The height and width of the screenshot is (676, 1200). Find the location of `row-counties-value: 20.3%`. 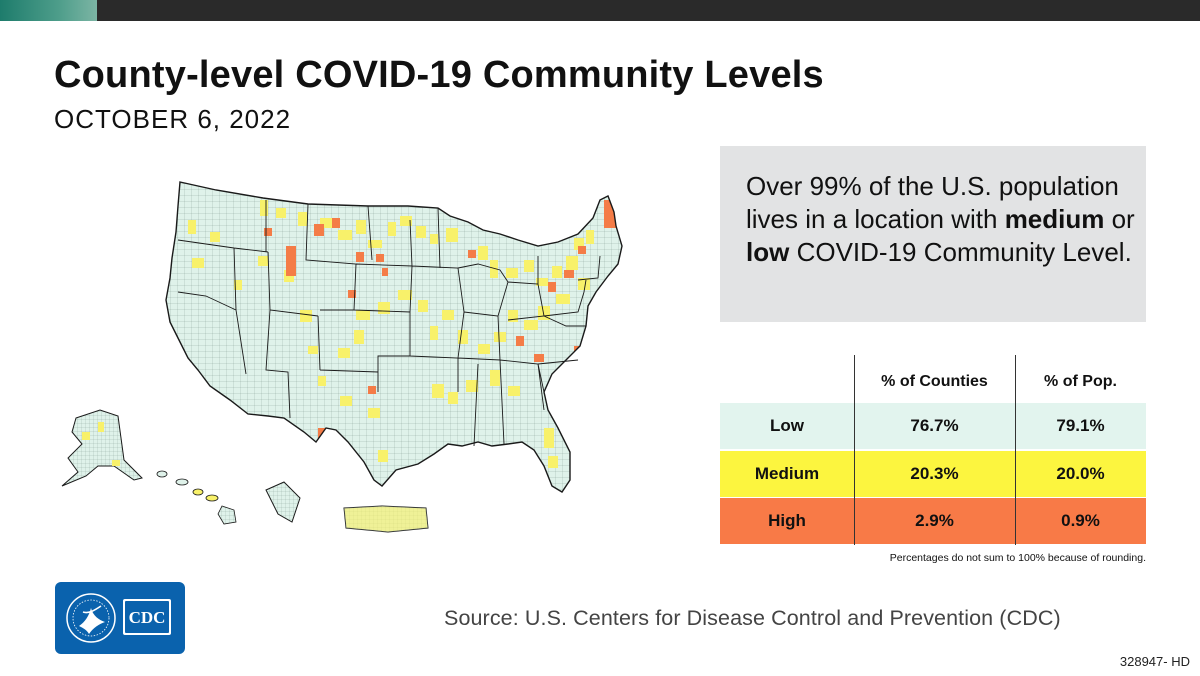

row-counties-value: 20.3% is located at coordinates (934, 473).